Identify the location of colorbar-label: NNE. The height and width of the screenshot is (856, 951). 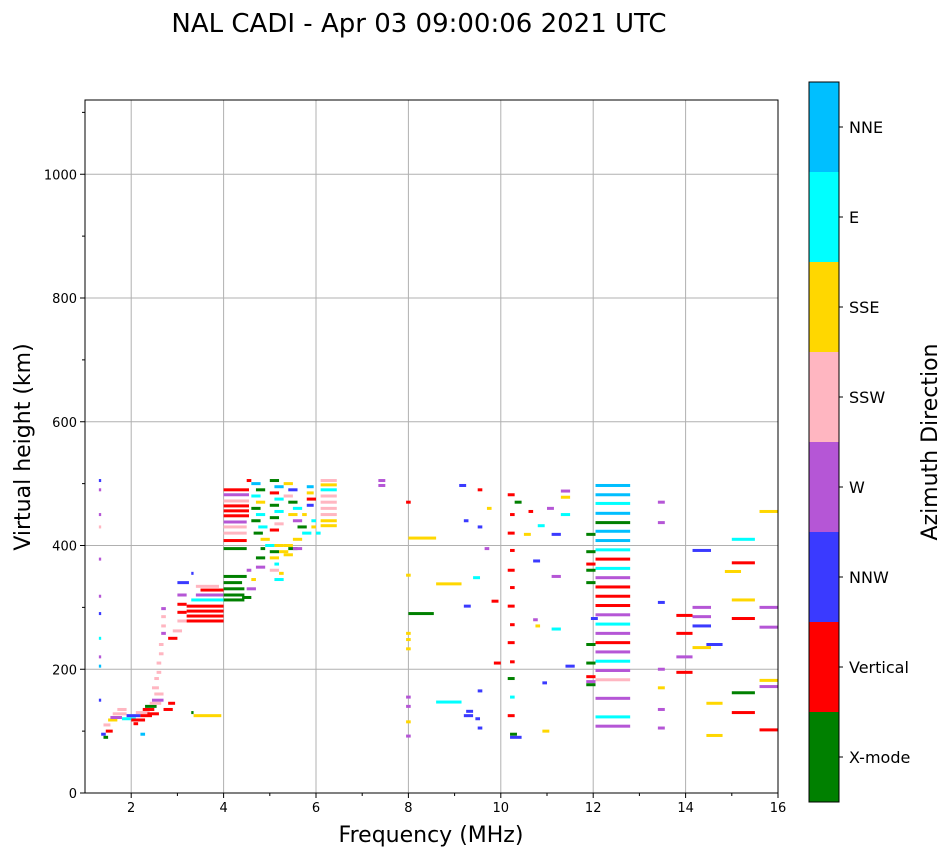
(866, 127).